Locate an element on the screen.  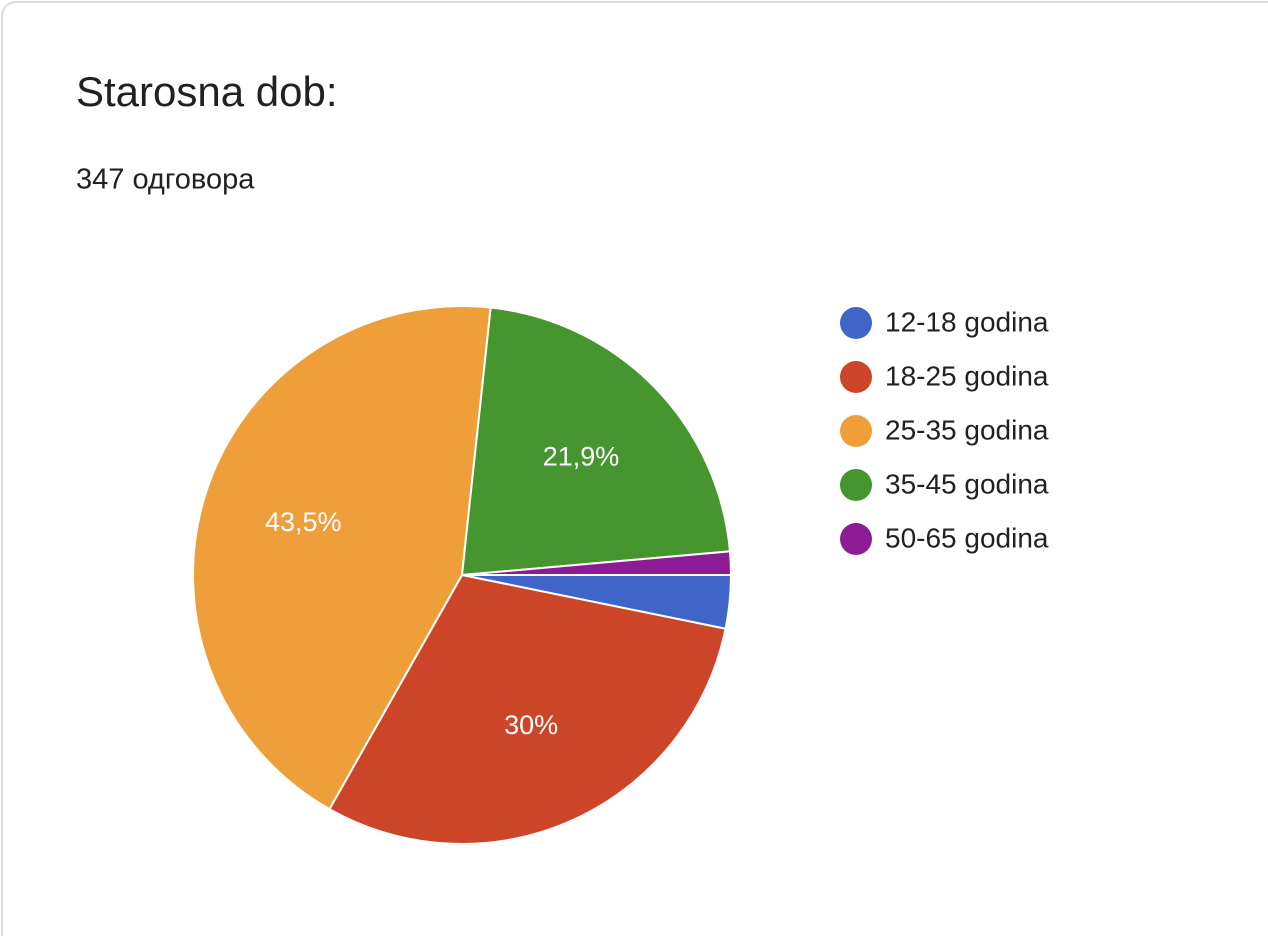
legend-label: 25-35 godina is located at coordinates (967, 429).